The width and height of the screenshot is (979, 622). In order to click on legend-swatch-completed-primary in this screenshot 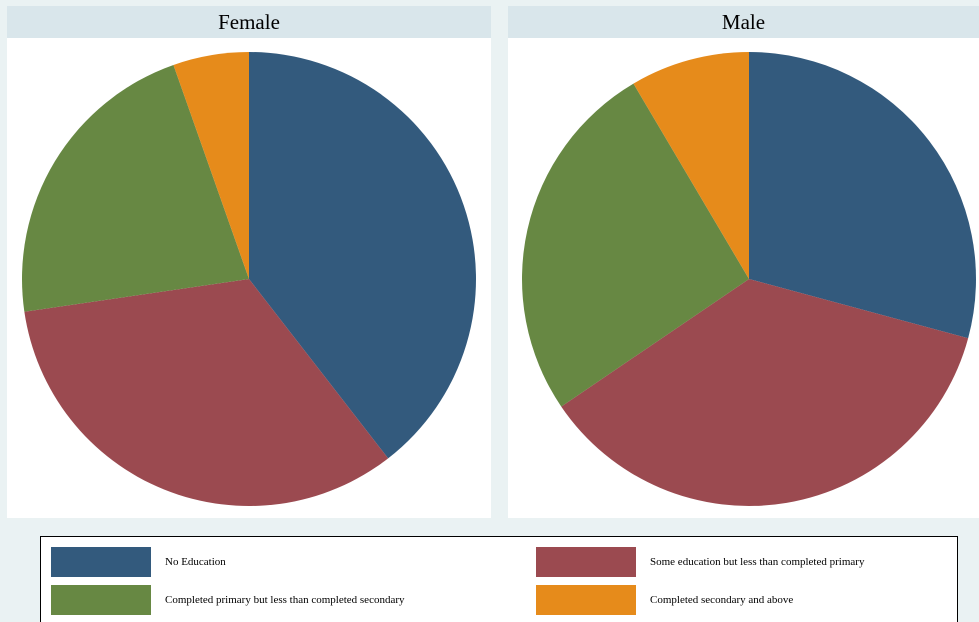, I will do `click(101, 600)`.